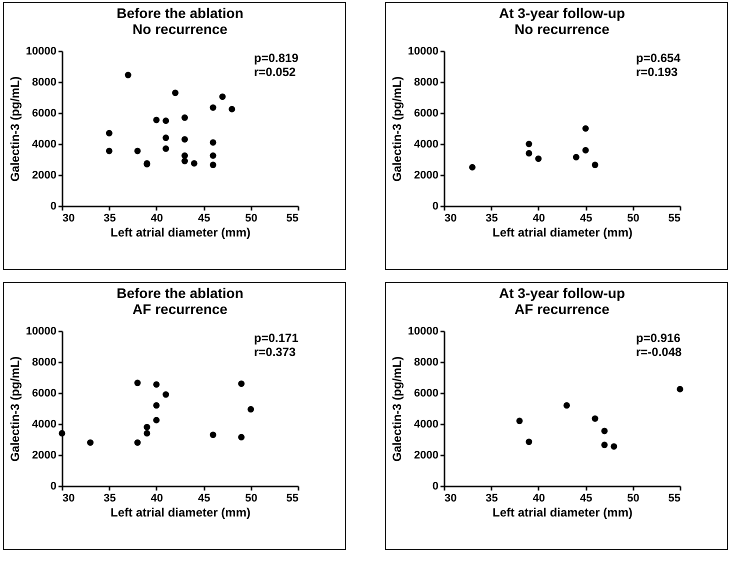  What do you see at coordinates (657, 72) in the screenshot?
I see `annotation: r=0.193` at bounding box center [657, 72].